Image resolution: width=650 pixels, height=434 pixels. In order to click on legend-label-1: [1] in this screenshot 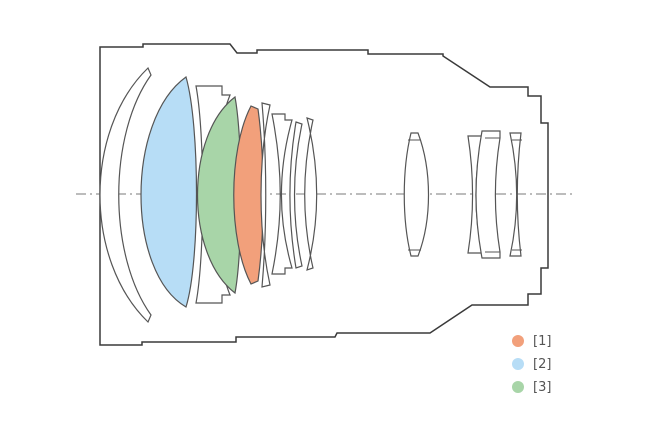, I will do `click(542, 341)`.